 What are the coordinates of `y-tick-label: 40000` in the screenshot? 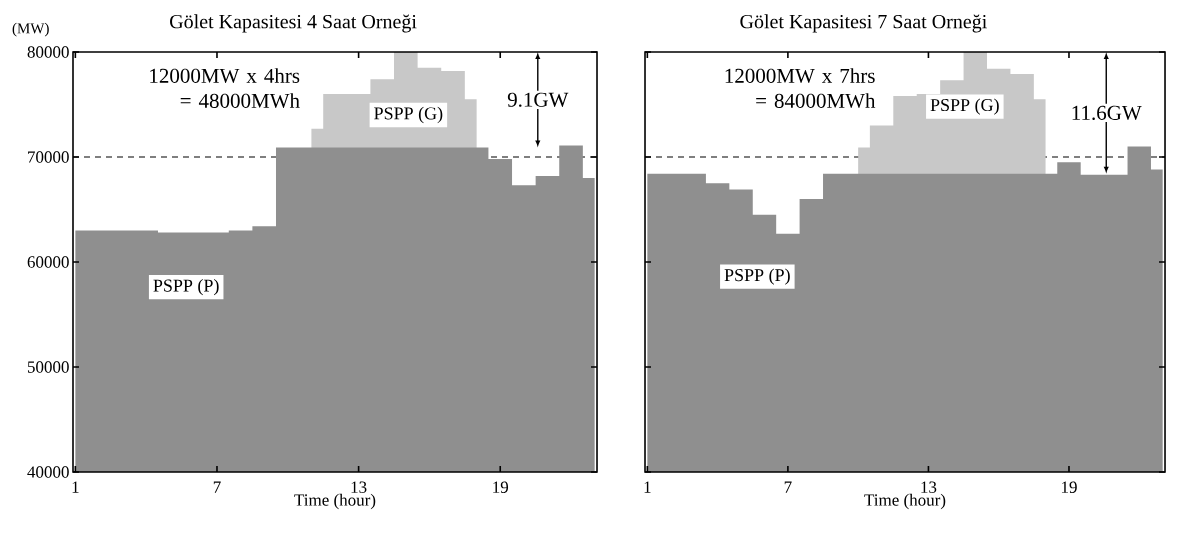 It's located at (48, 472).